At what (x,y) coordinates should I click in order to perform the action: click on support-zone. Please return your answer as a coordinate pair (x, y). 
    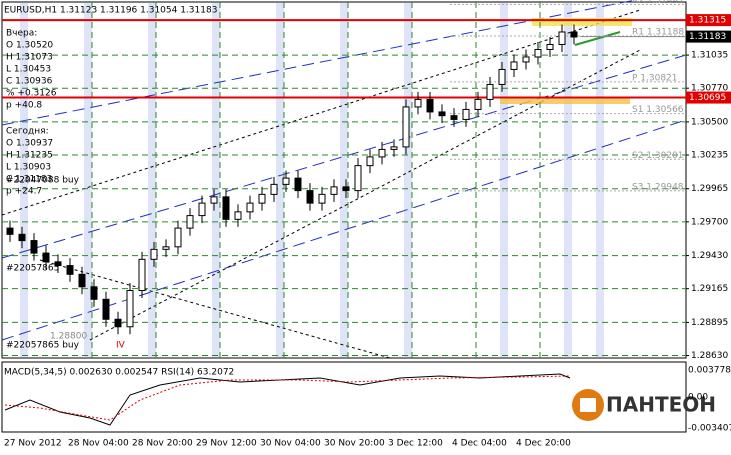
    Looking at the image, I should click on (565, 101).